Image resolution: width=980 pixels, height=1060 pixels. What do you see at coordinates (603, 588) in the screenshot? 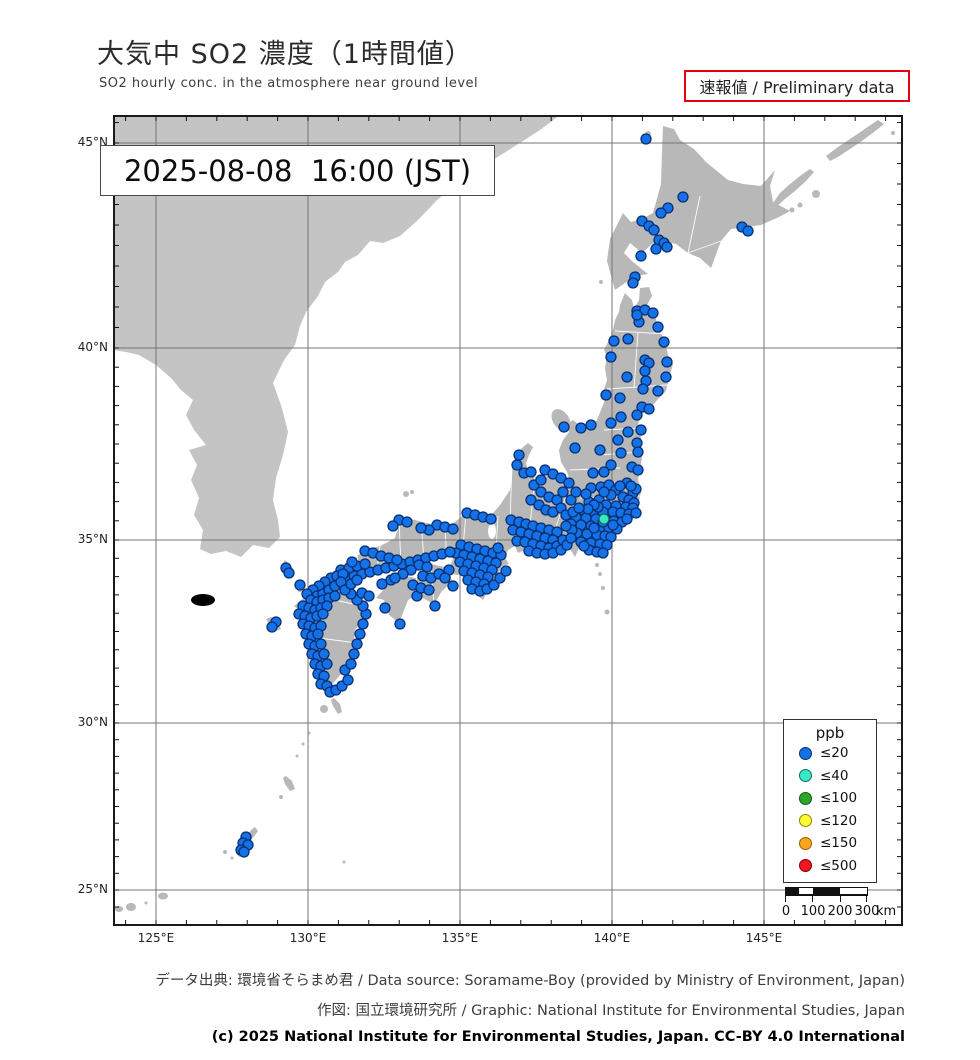
I see `miyakejima-island` at bounding box center [603, 588].